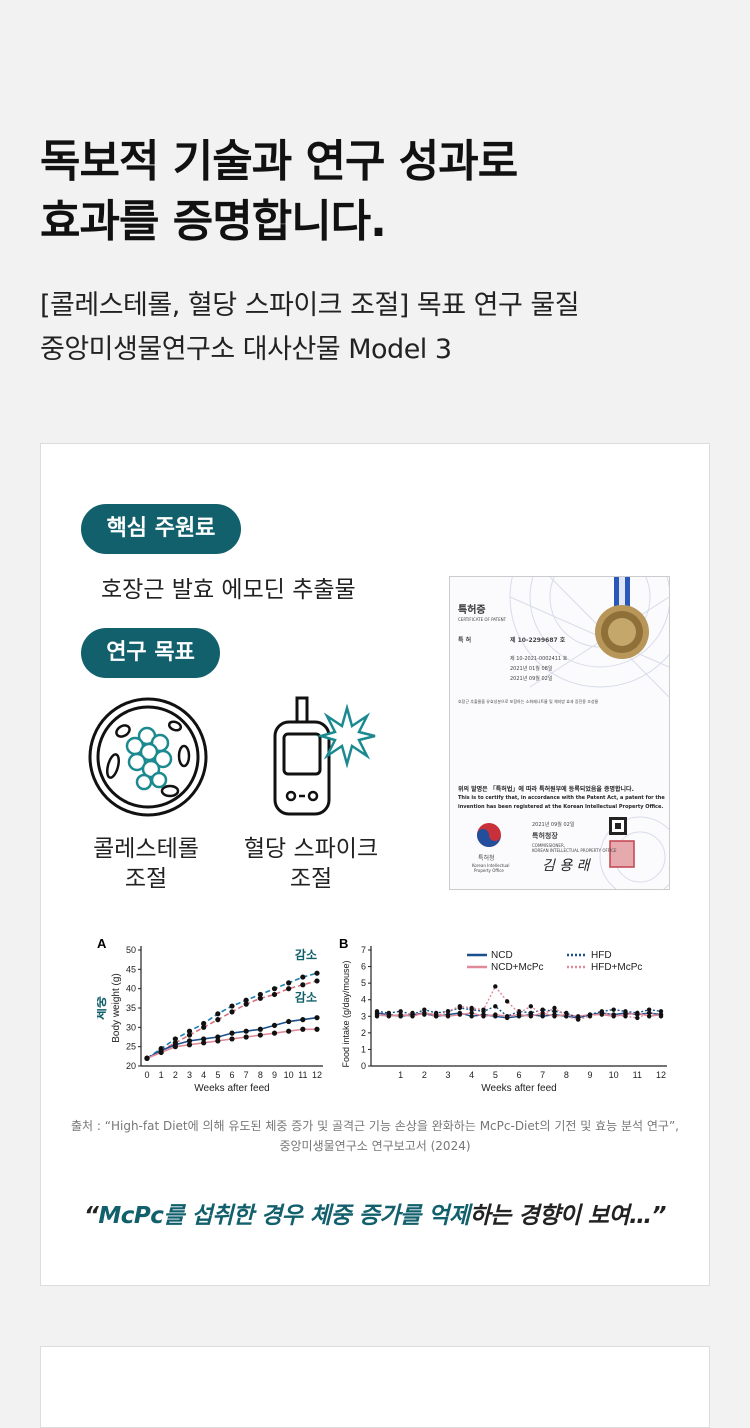  What do you see at coordinates (518, 1088) in the screenshot?
I see `chart-b-x-label: Weeks after feed` at bounding box center [518, 1088].